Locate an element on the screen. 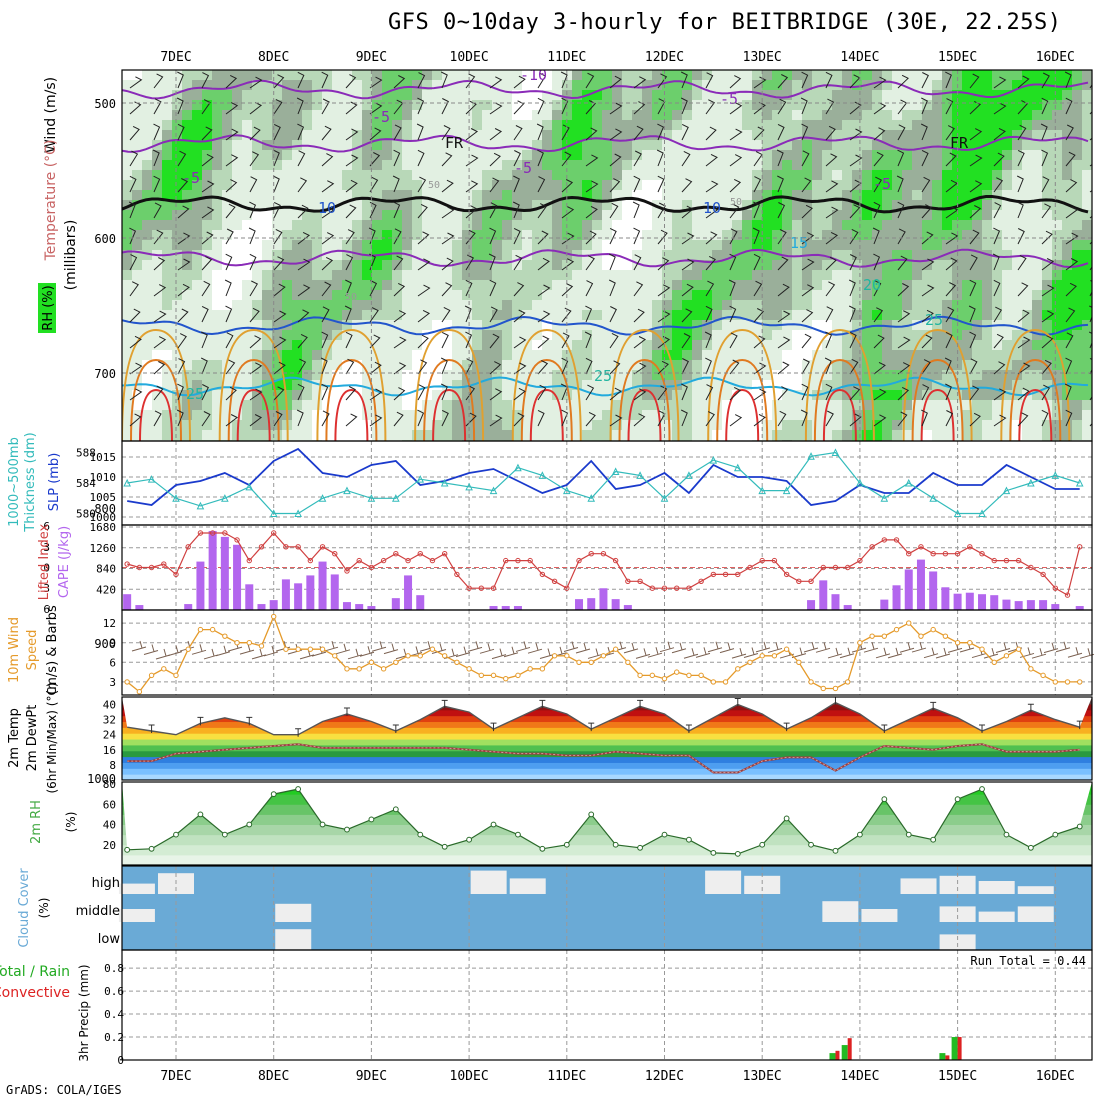 The image size is (1100, 1100). thickness-point is located at coordinates (371, 498).